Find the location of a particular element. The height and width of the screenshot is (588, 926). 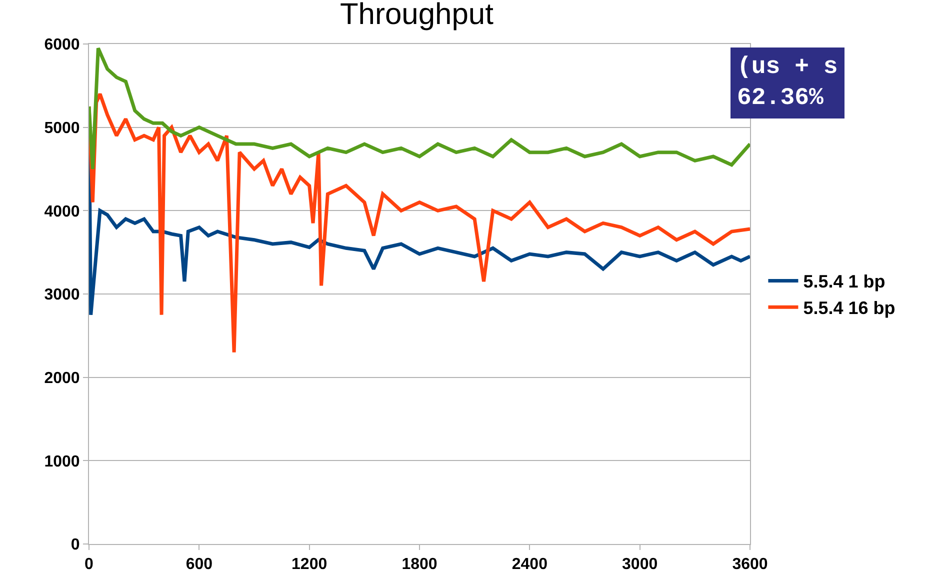

annotation: (us + s is located at coordinates (787, 67).